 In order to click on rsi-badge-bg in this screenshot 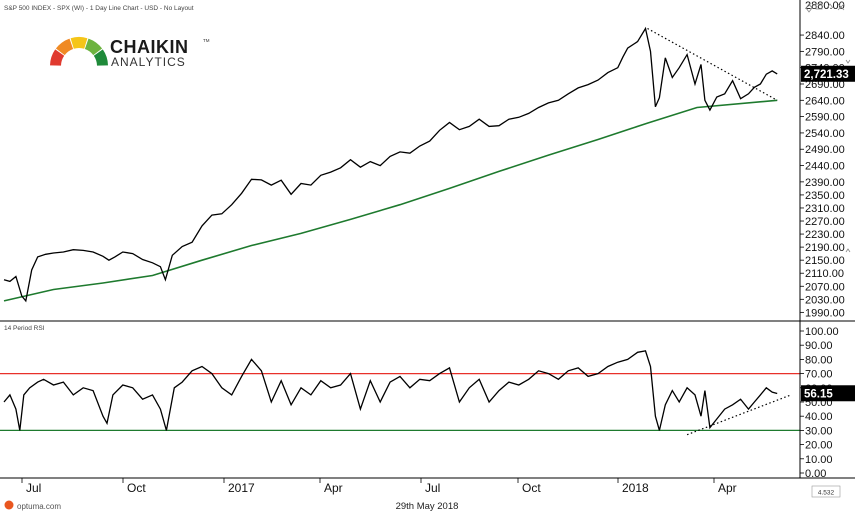, I will do `click(828, 393)`.